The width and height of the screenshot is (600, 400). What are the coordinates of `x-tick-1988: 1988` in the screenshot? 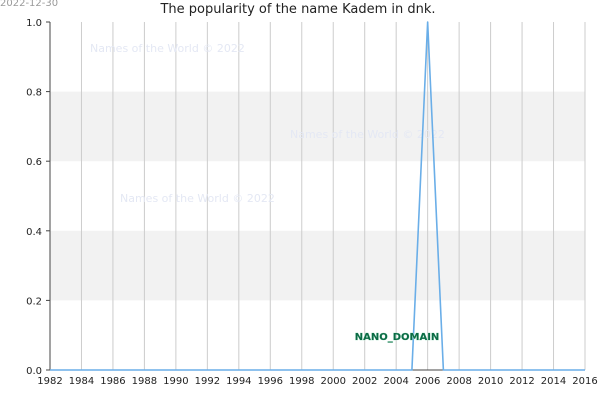 It's located at (144, 381).